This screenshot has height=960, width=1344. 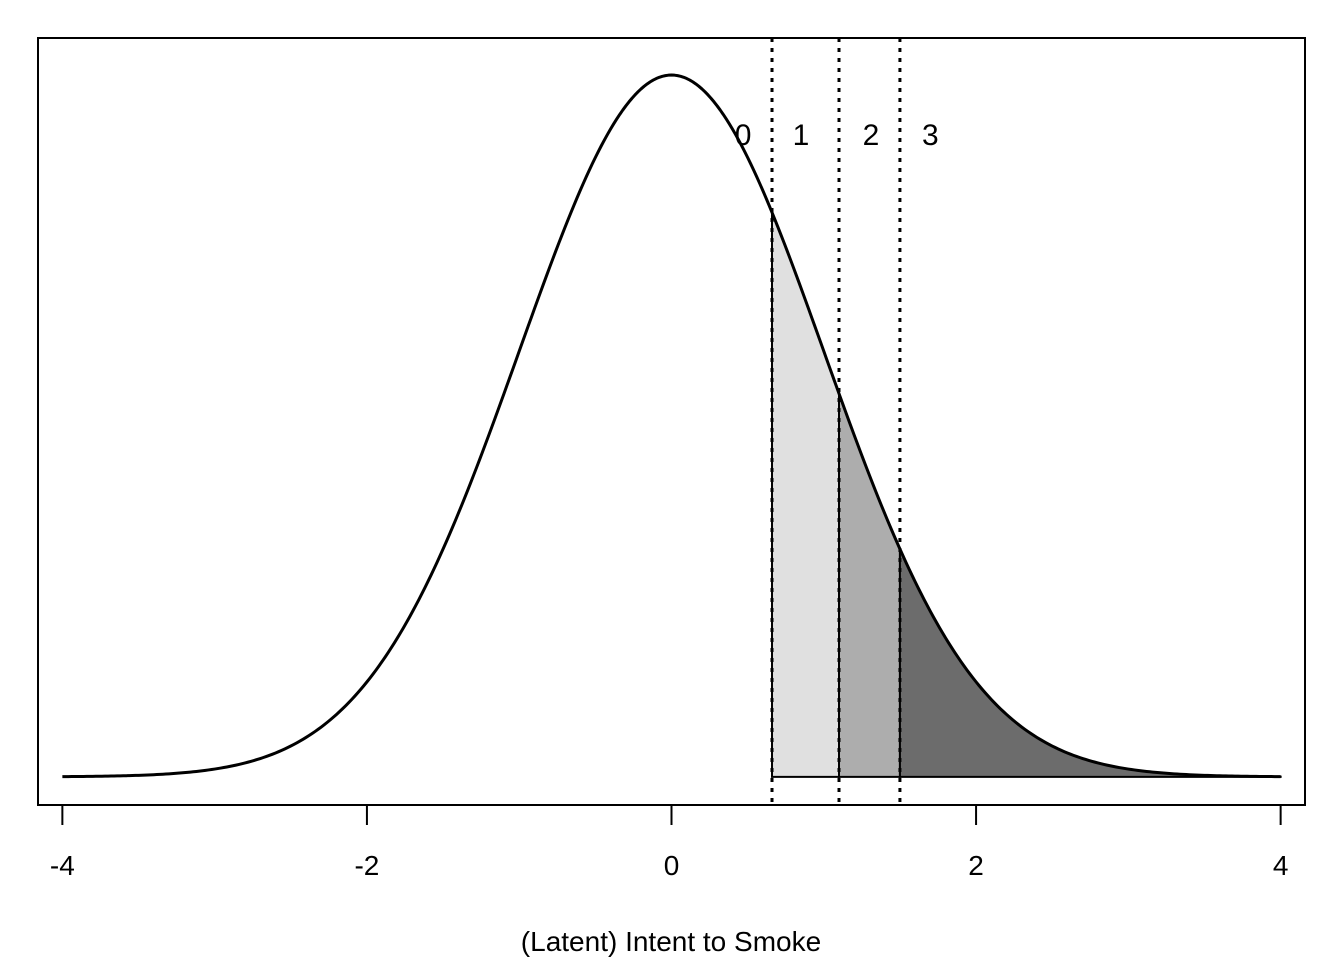 I want to click on x-tick-label: -2, so click(x=366, y=865).